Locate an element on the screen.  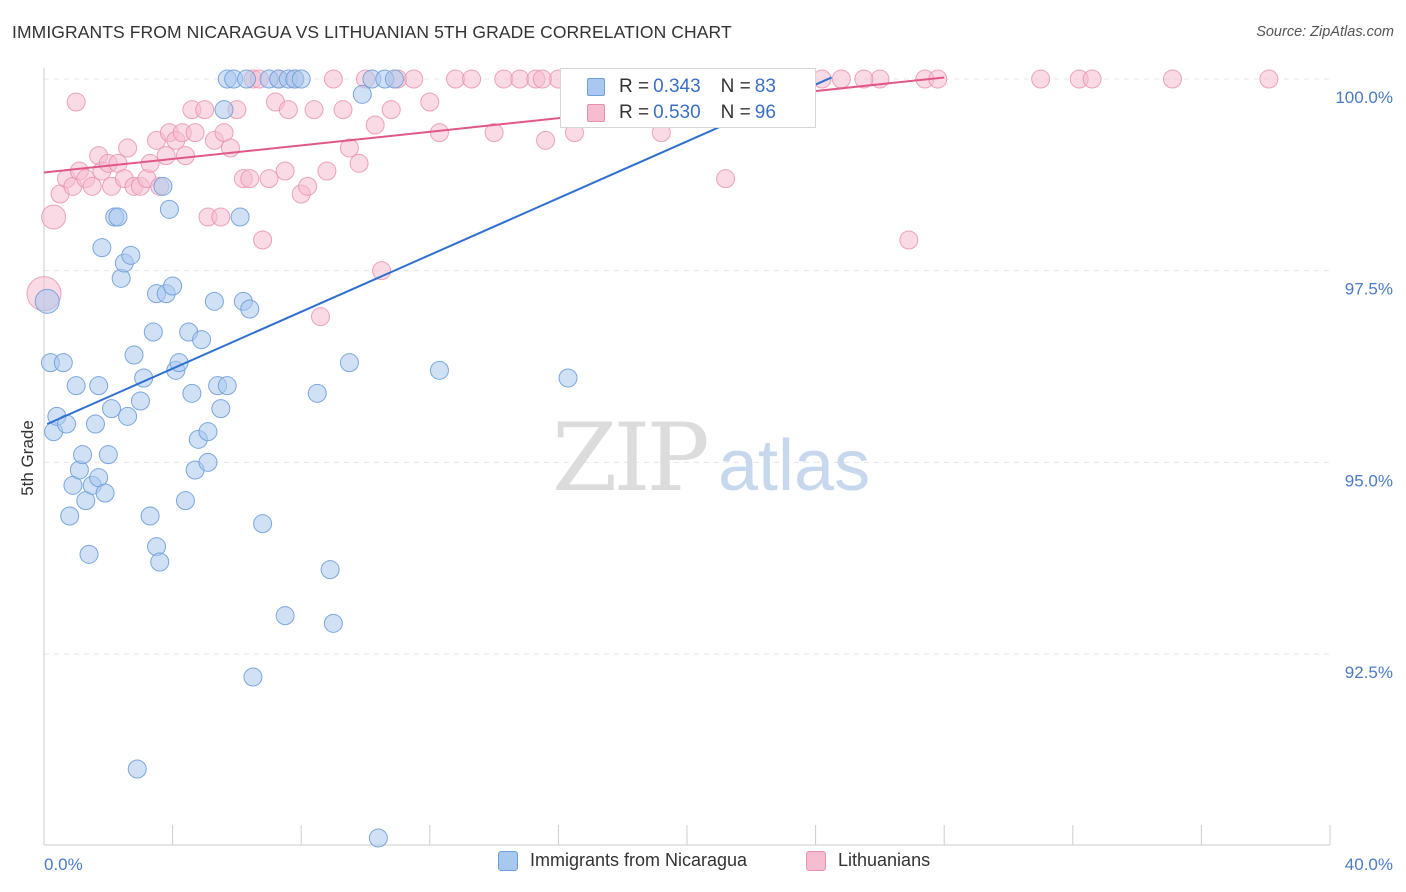
y-tick-label: 95.0% is located at coordinates (1369, 480).